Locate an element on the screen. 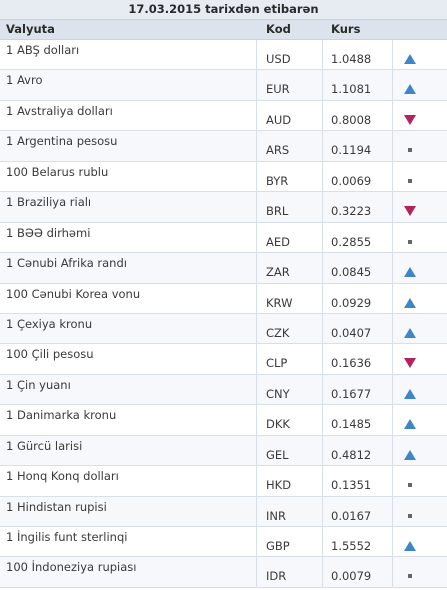 This screenshot has width=447, height=590. triangle-down-icon is located at coordinates (410, 363).